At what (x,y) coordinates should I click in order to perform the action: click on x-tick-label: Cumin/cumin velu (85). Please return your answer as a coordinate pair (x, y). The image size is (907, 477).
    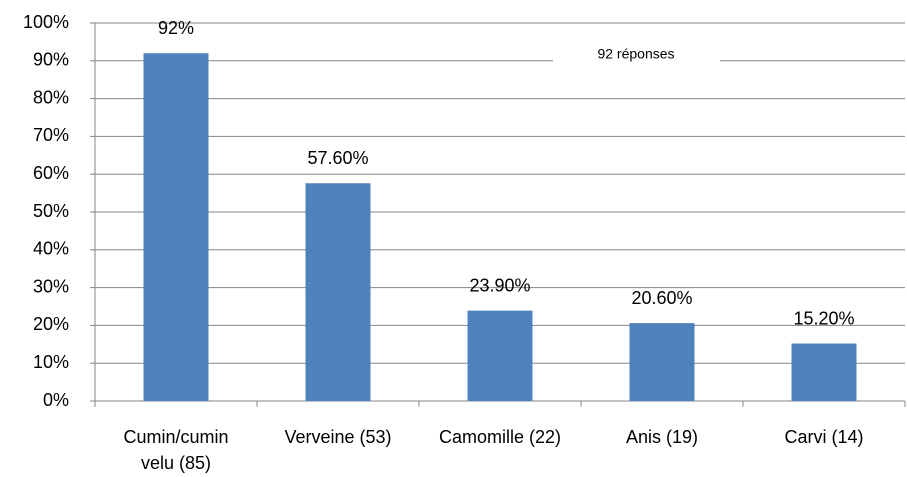
    Looking at the image, I should click on (176, 450).